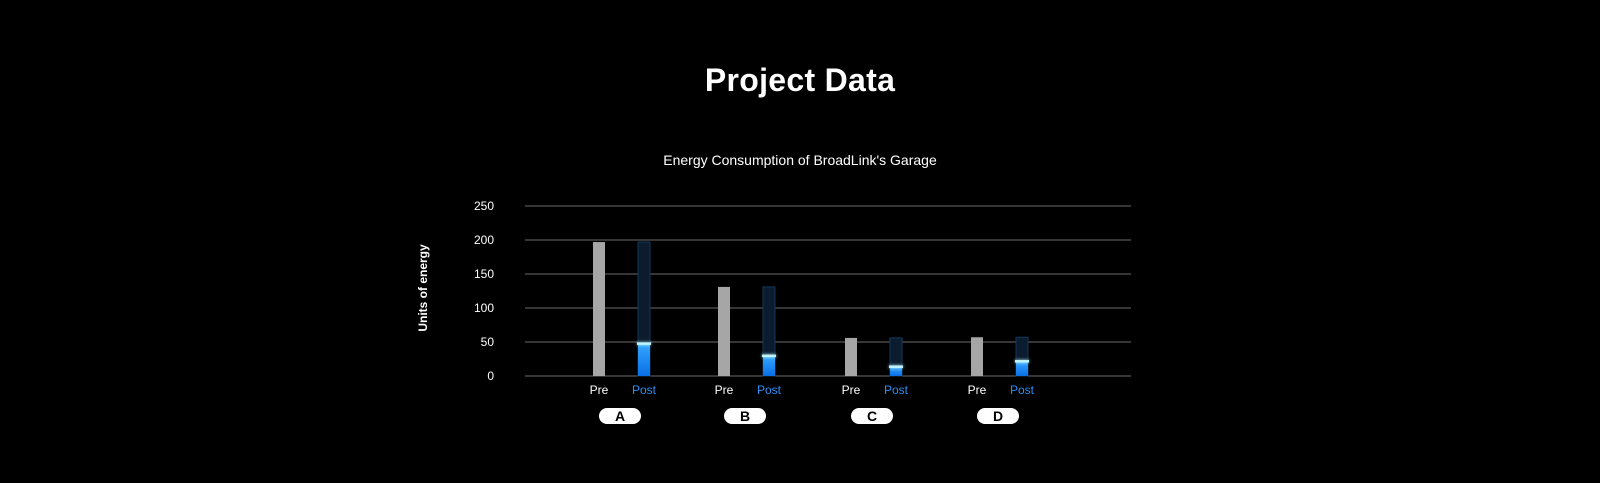 This screenshot has width=1600, height=483. What do you see at coordinates (484, 240) in the screenshot?
I see `y-tick-label: 200` at bounding box center [484, 240].